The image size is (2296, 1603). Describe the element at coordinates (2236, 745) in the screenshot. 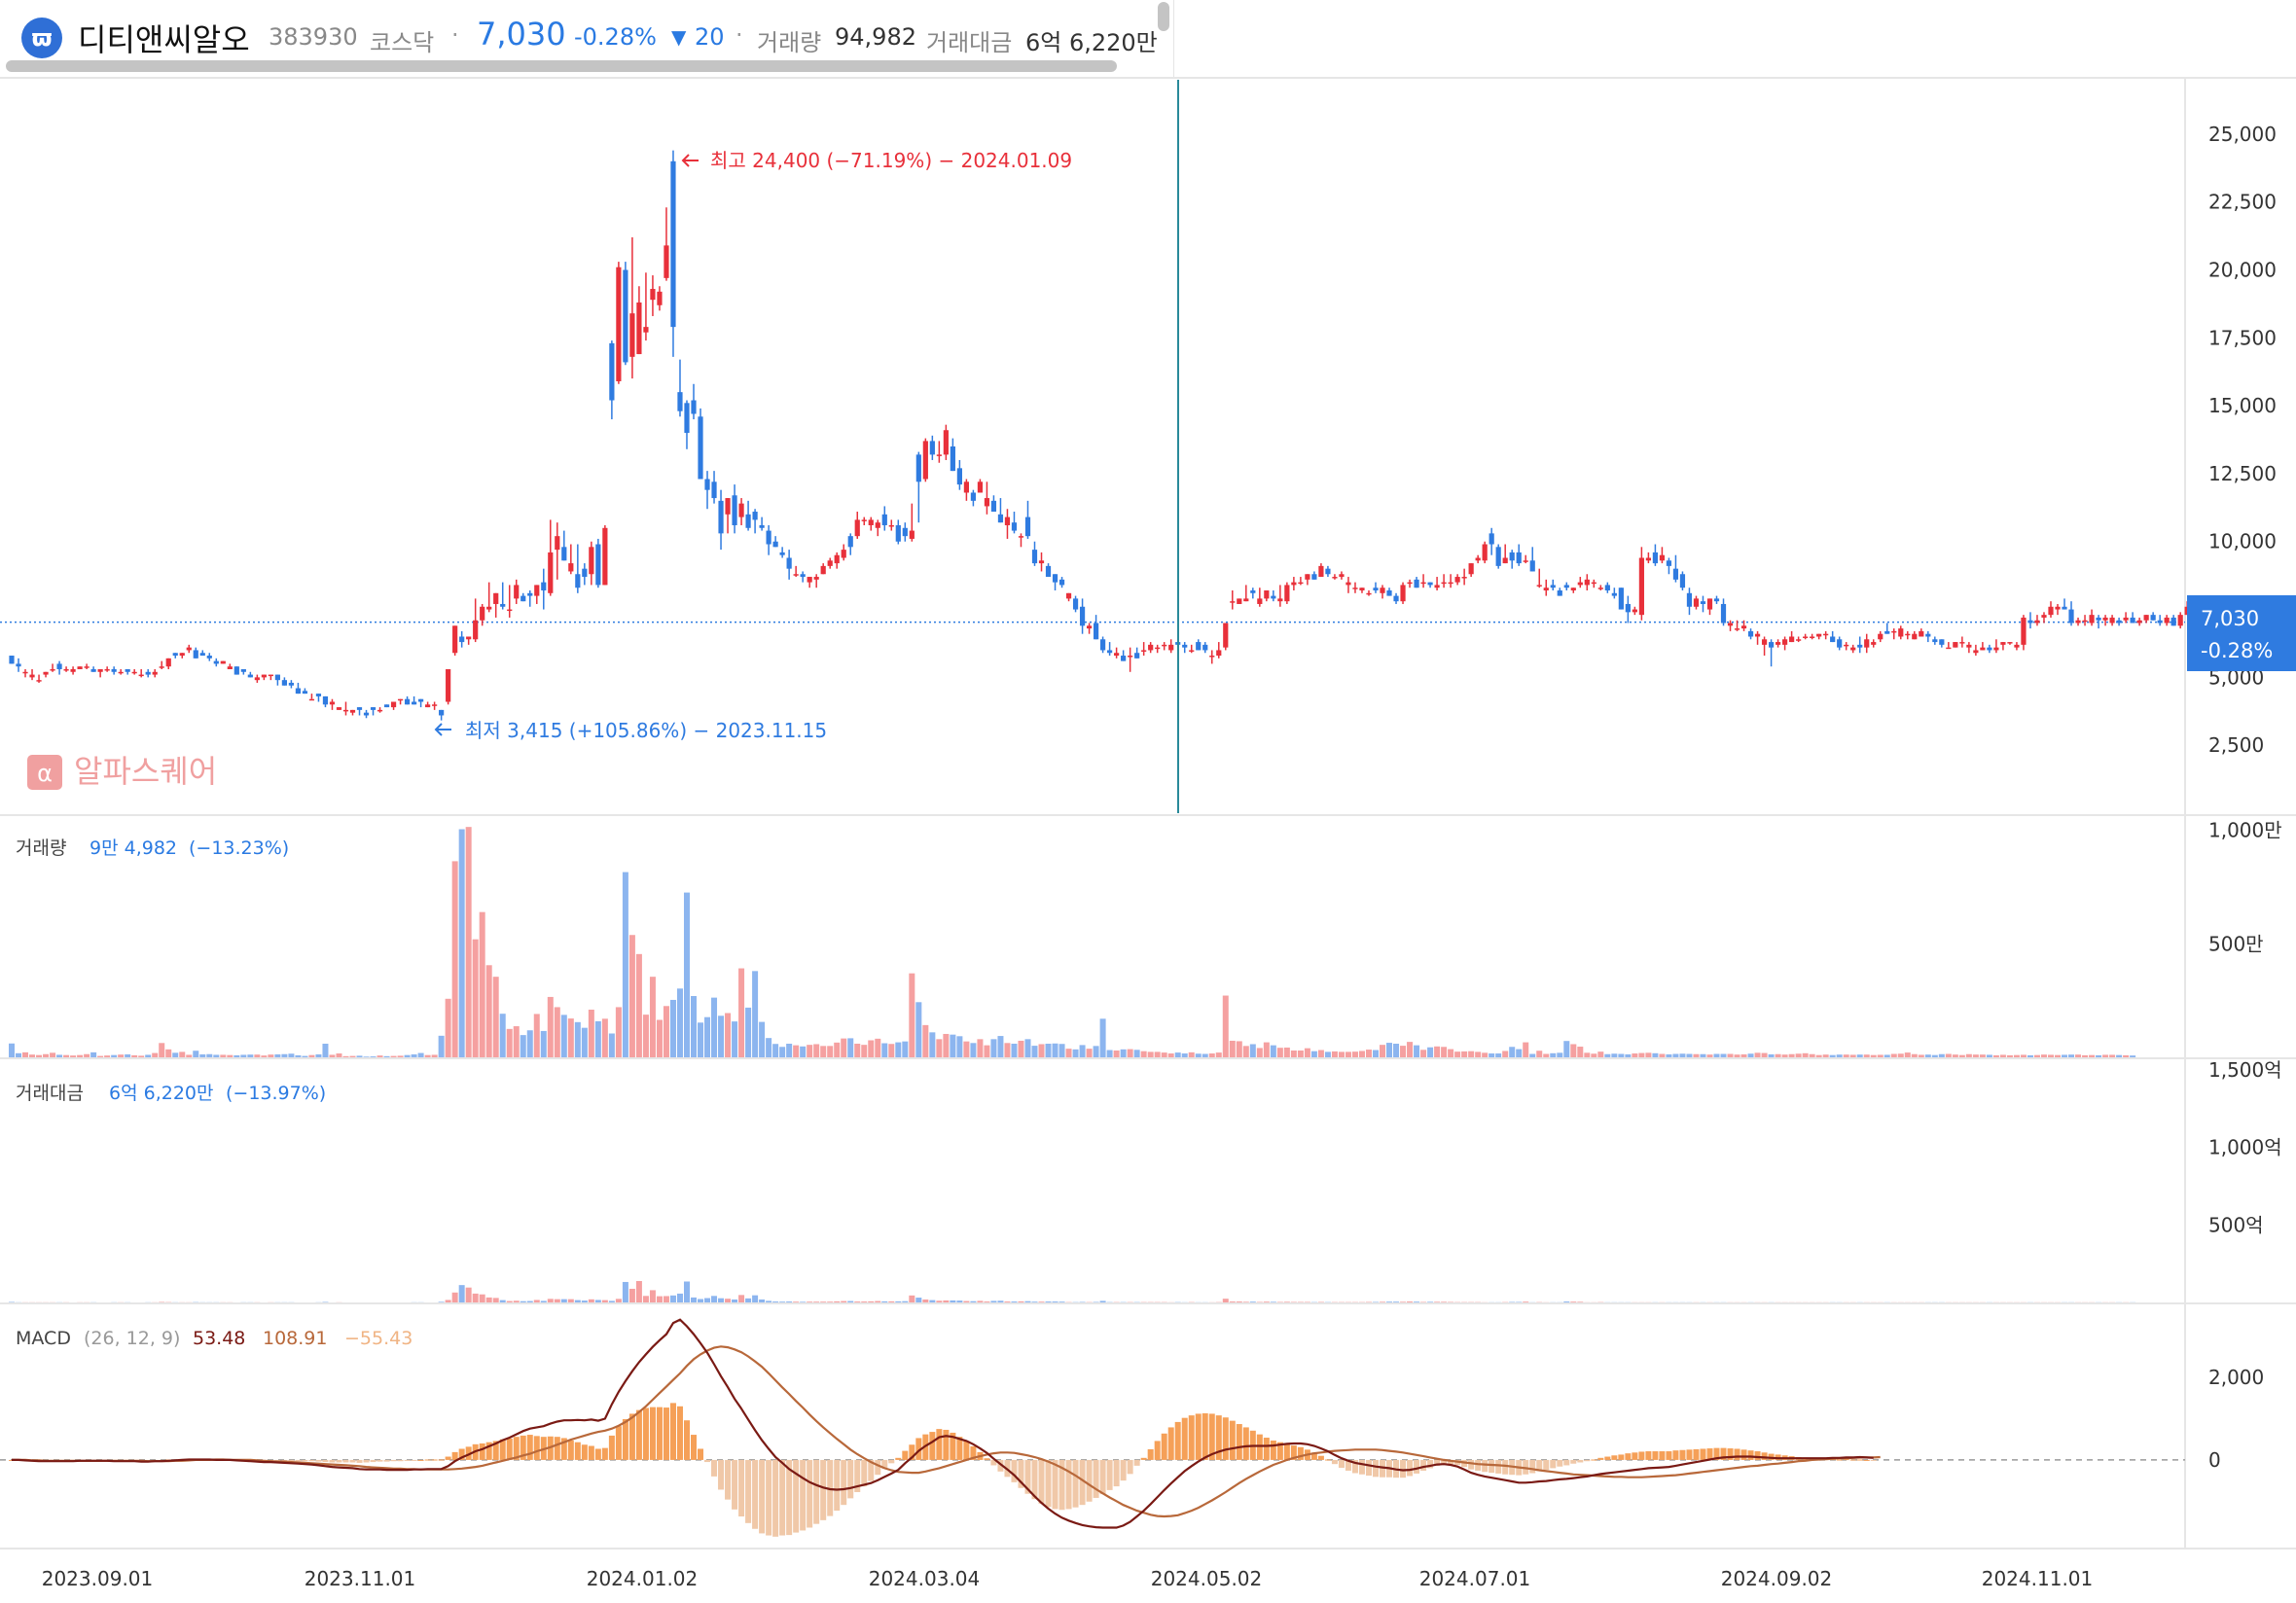

I see `price-tick-label: 2,500` at that location.